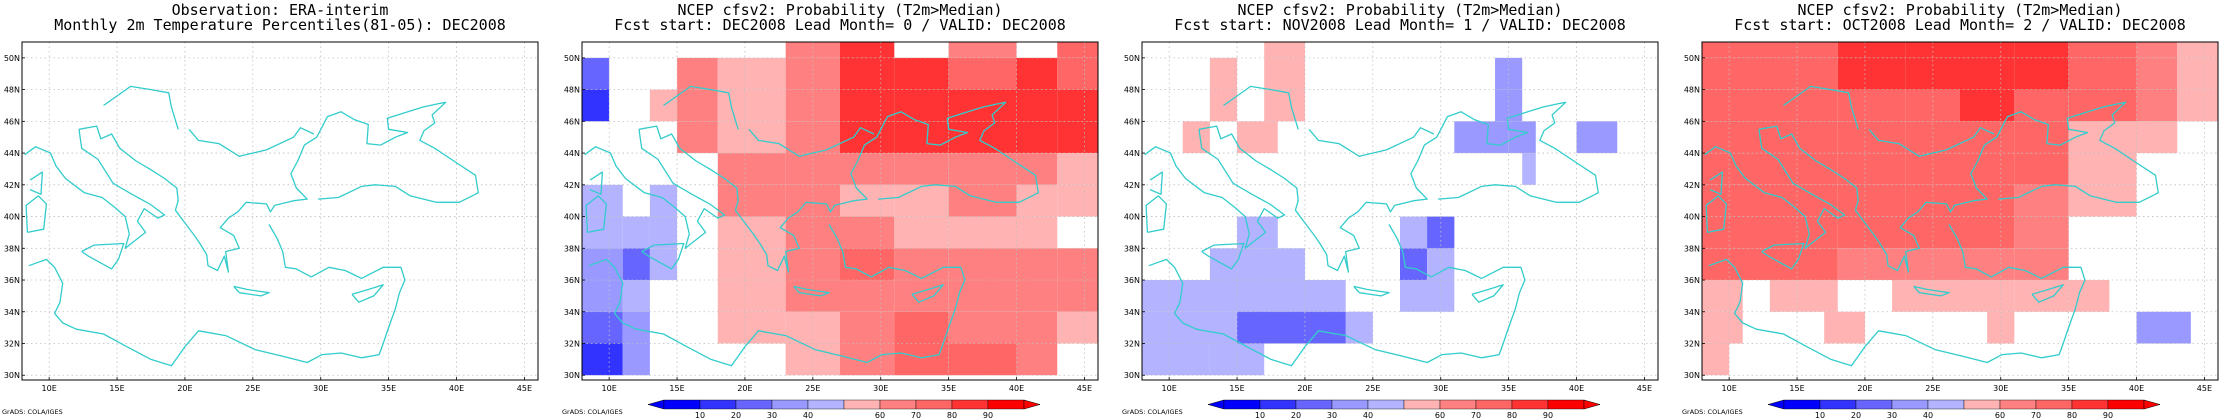 The width and height of the screenshot is (2240, 420). Describe the element at coordinates (32, 412) in the screenshot. I see `grads-credit: GrADS: COLA/IGES` at that location.